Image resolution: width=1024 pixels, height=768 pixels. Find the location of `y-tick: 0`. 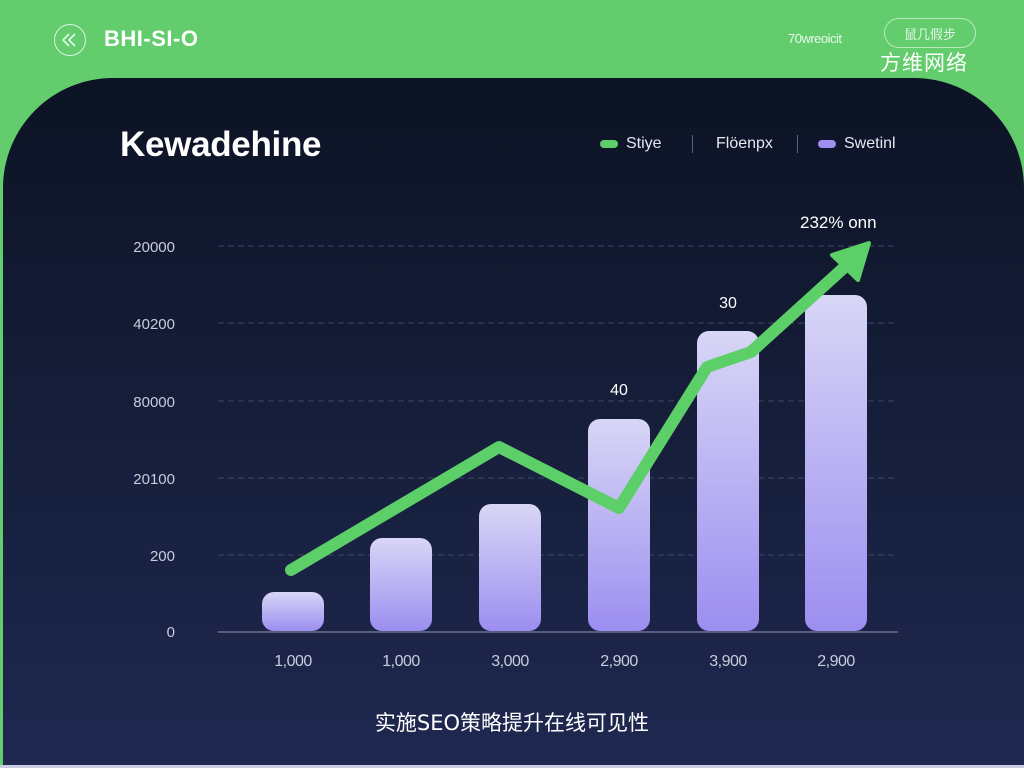

y-tick: 0 is located at coordinates (170, 632).